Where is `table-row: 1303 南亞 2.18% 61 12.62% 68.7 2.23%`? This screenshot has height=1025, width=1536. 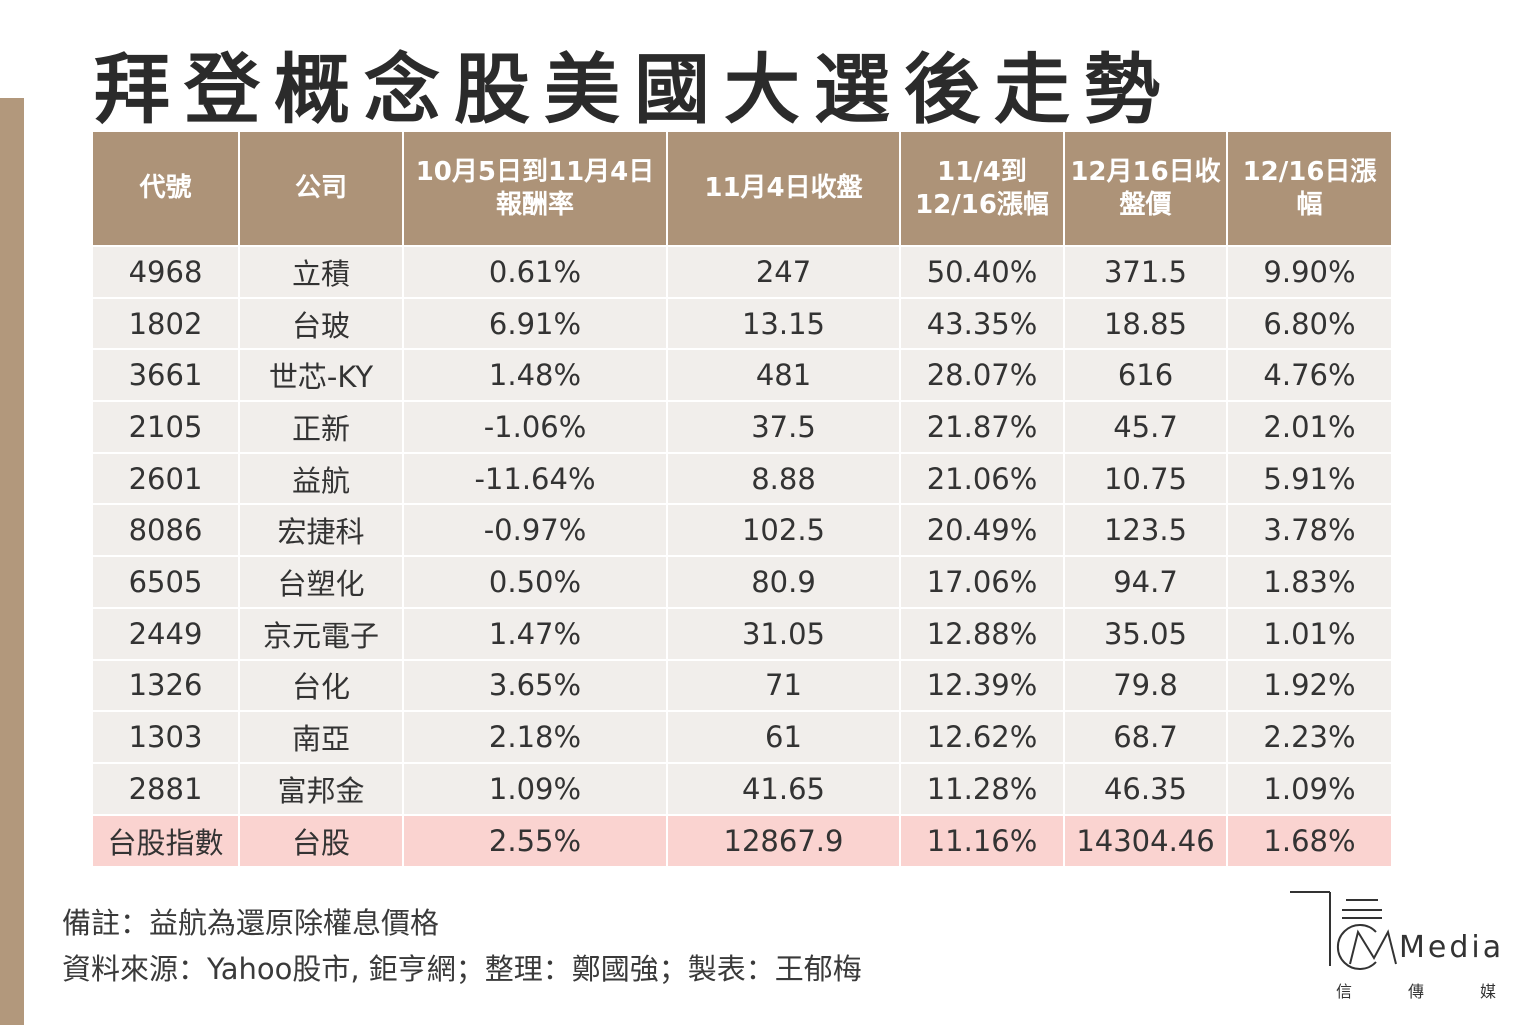
table-row: 1303 南亞 2.18% 61 12.62% 68.7 2.23% is located at coordinates (742, 736).